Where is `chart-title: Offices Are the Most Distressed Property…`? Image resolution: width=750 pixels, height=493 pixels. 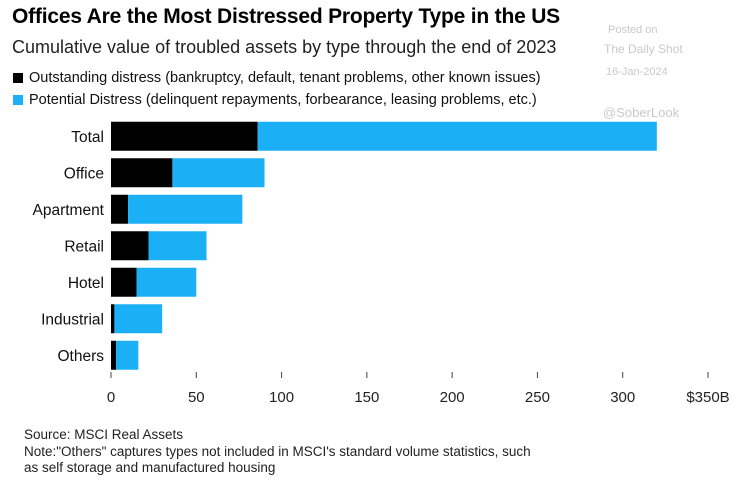 chart-title: Offices Are the Most Distressed Property… is located at coordinates (286, 16).